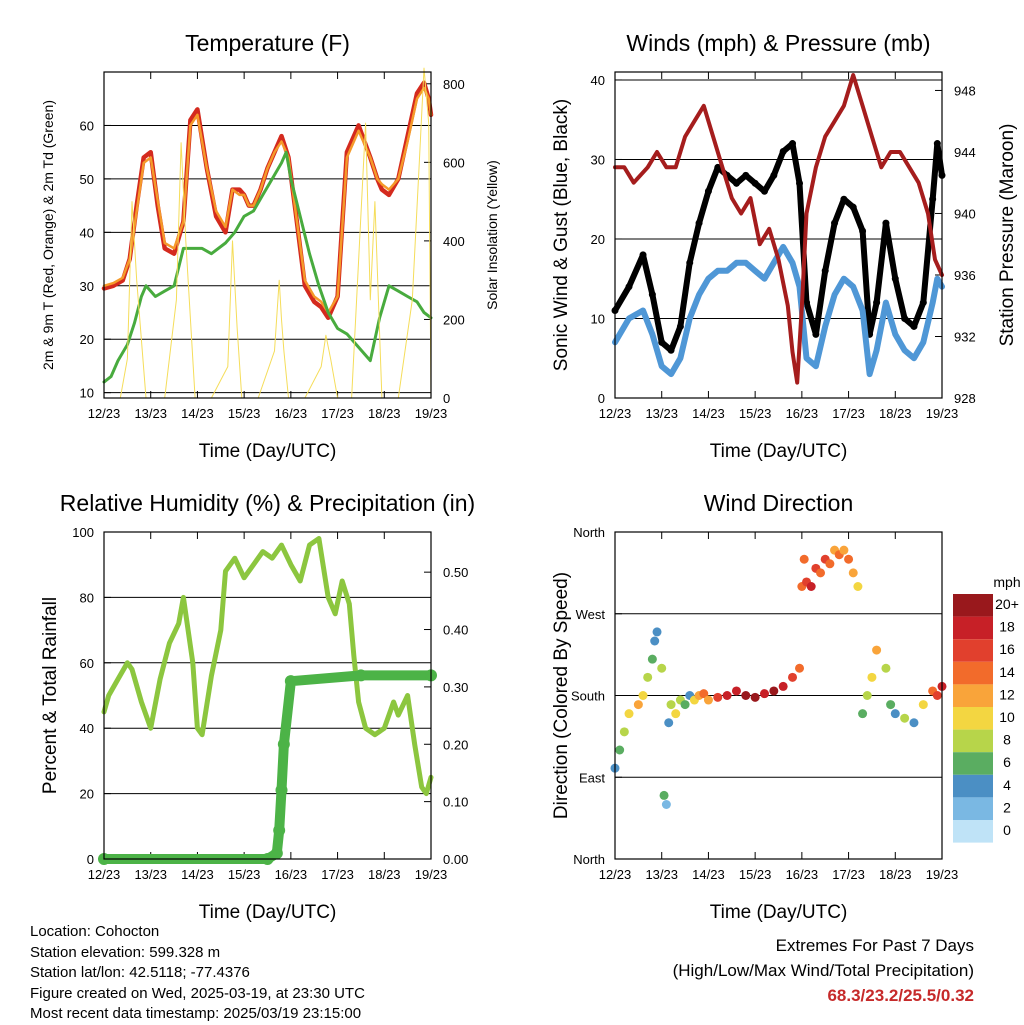  What do you see at coordinates (1006, 582) in the screenshot?
I see `colorbar-title: mph` at bounding box center [1006, 582].